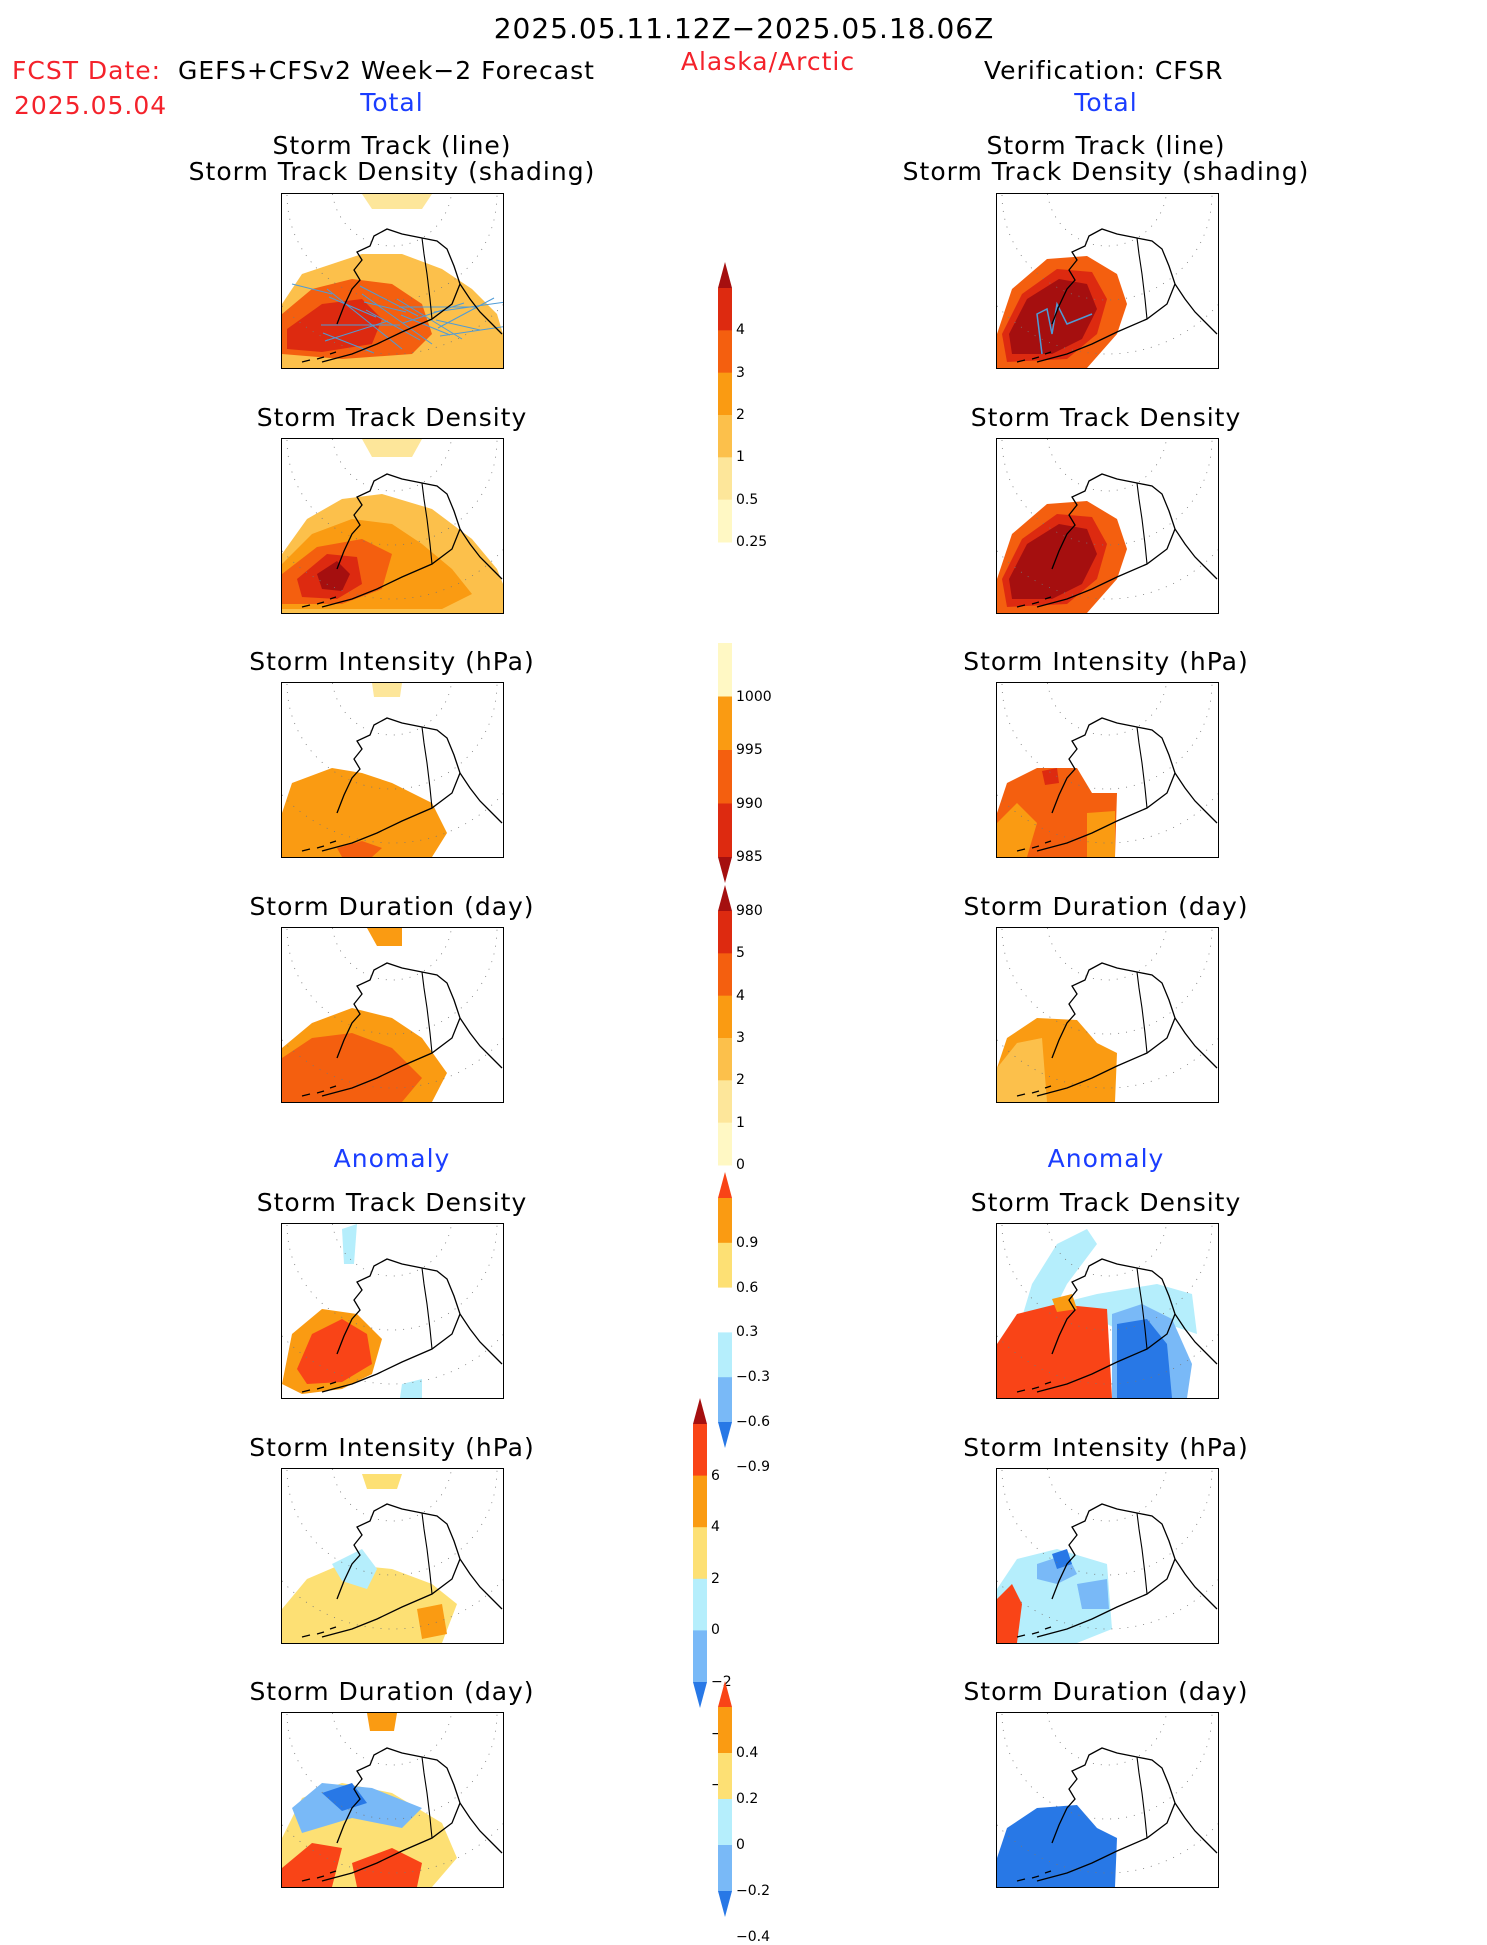 The height and width of the screenshot is (1945, 1487). What do you see at coordinates (740, 457) in the screenshot?
I see `colorbar-tick-label: 1` at bounding box center [740, 457].